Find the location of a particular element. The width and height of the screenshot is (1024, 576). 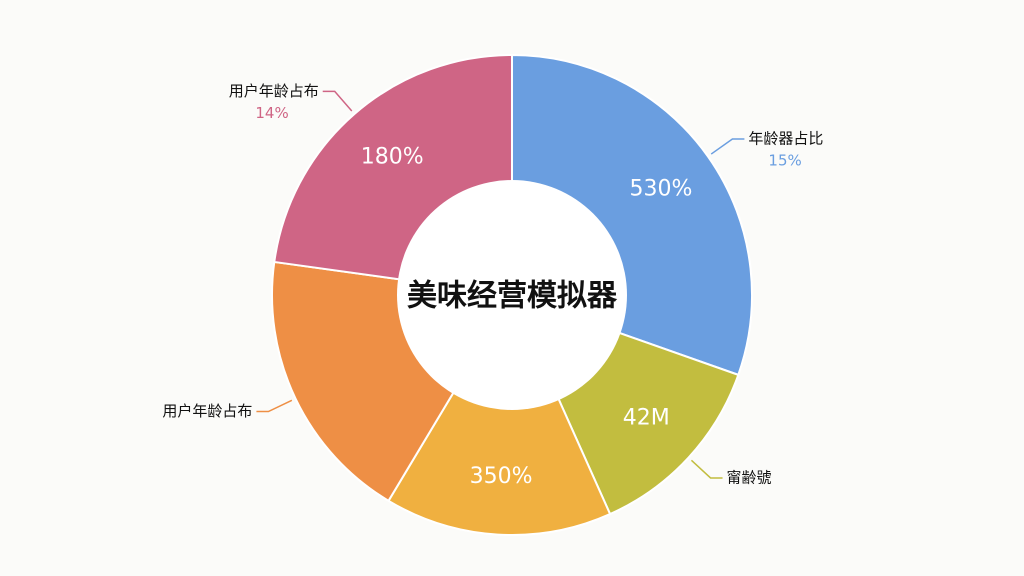

category-label: 甯齢號 is located at coordinates (749, 477).